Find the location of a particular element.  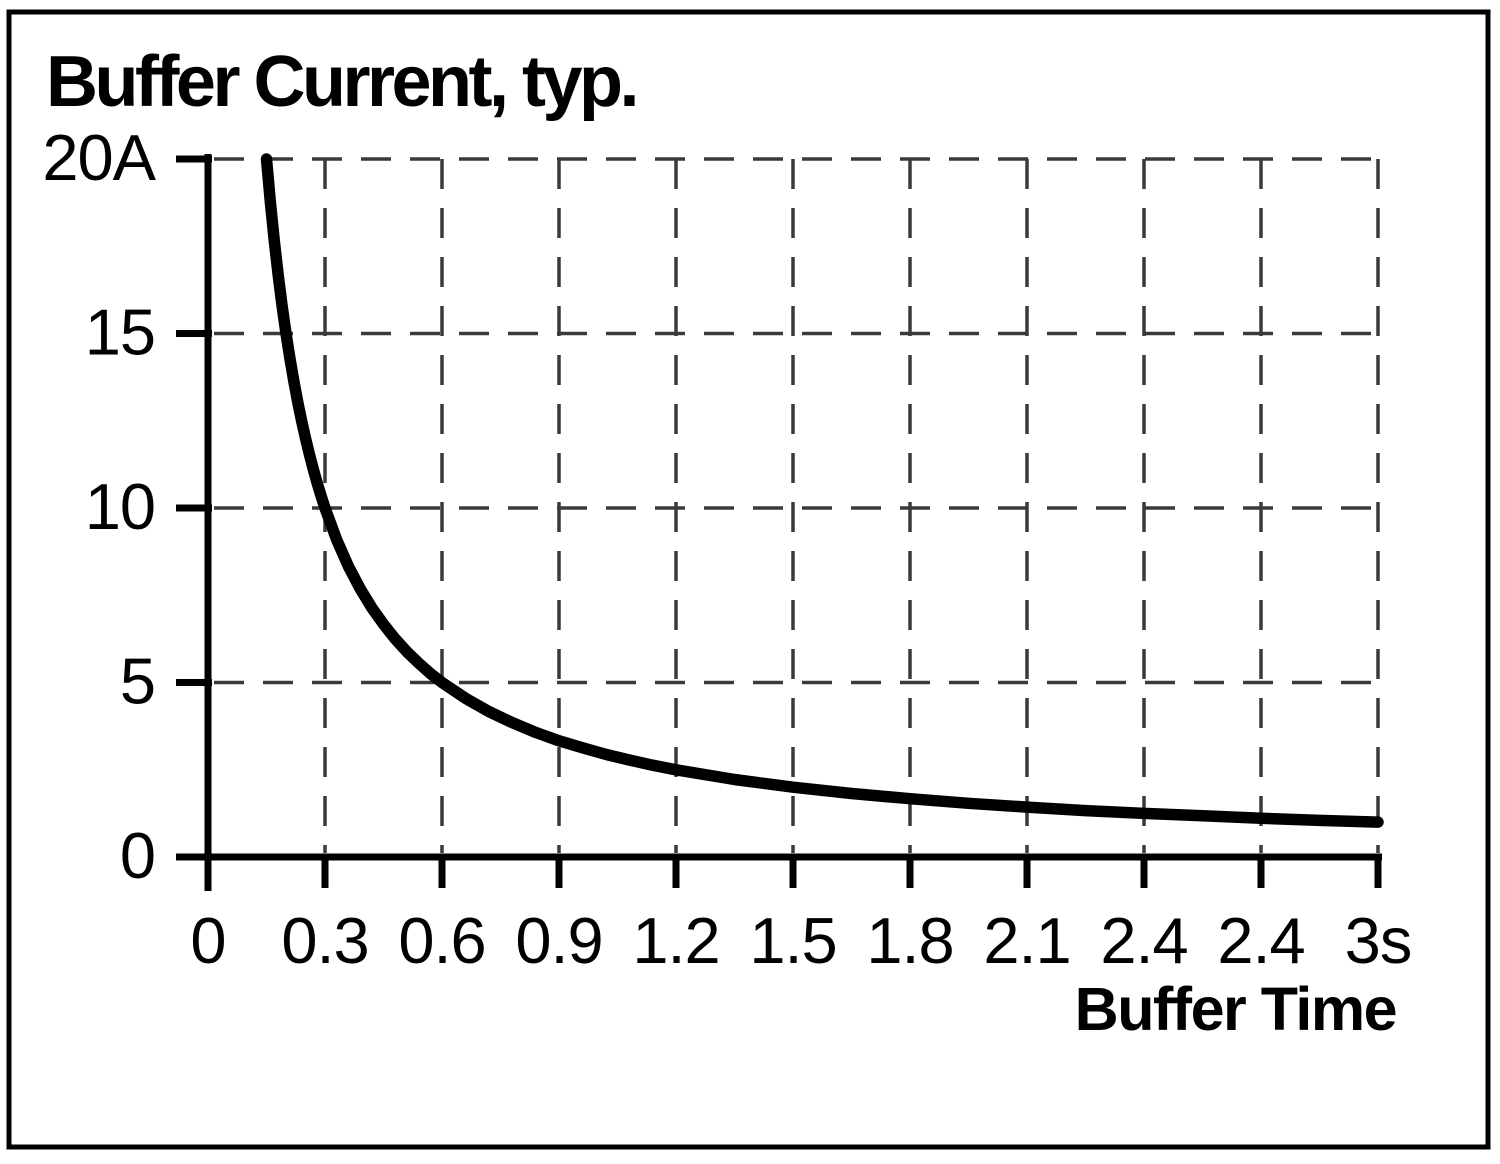

y-tick-label-15: 15 is located at coordinates (120, 332).